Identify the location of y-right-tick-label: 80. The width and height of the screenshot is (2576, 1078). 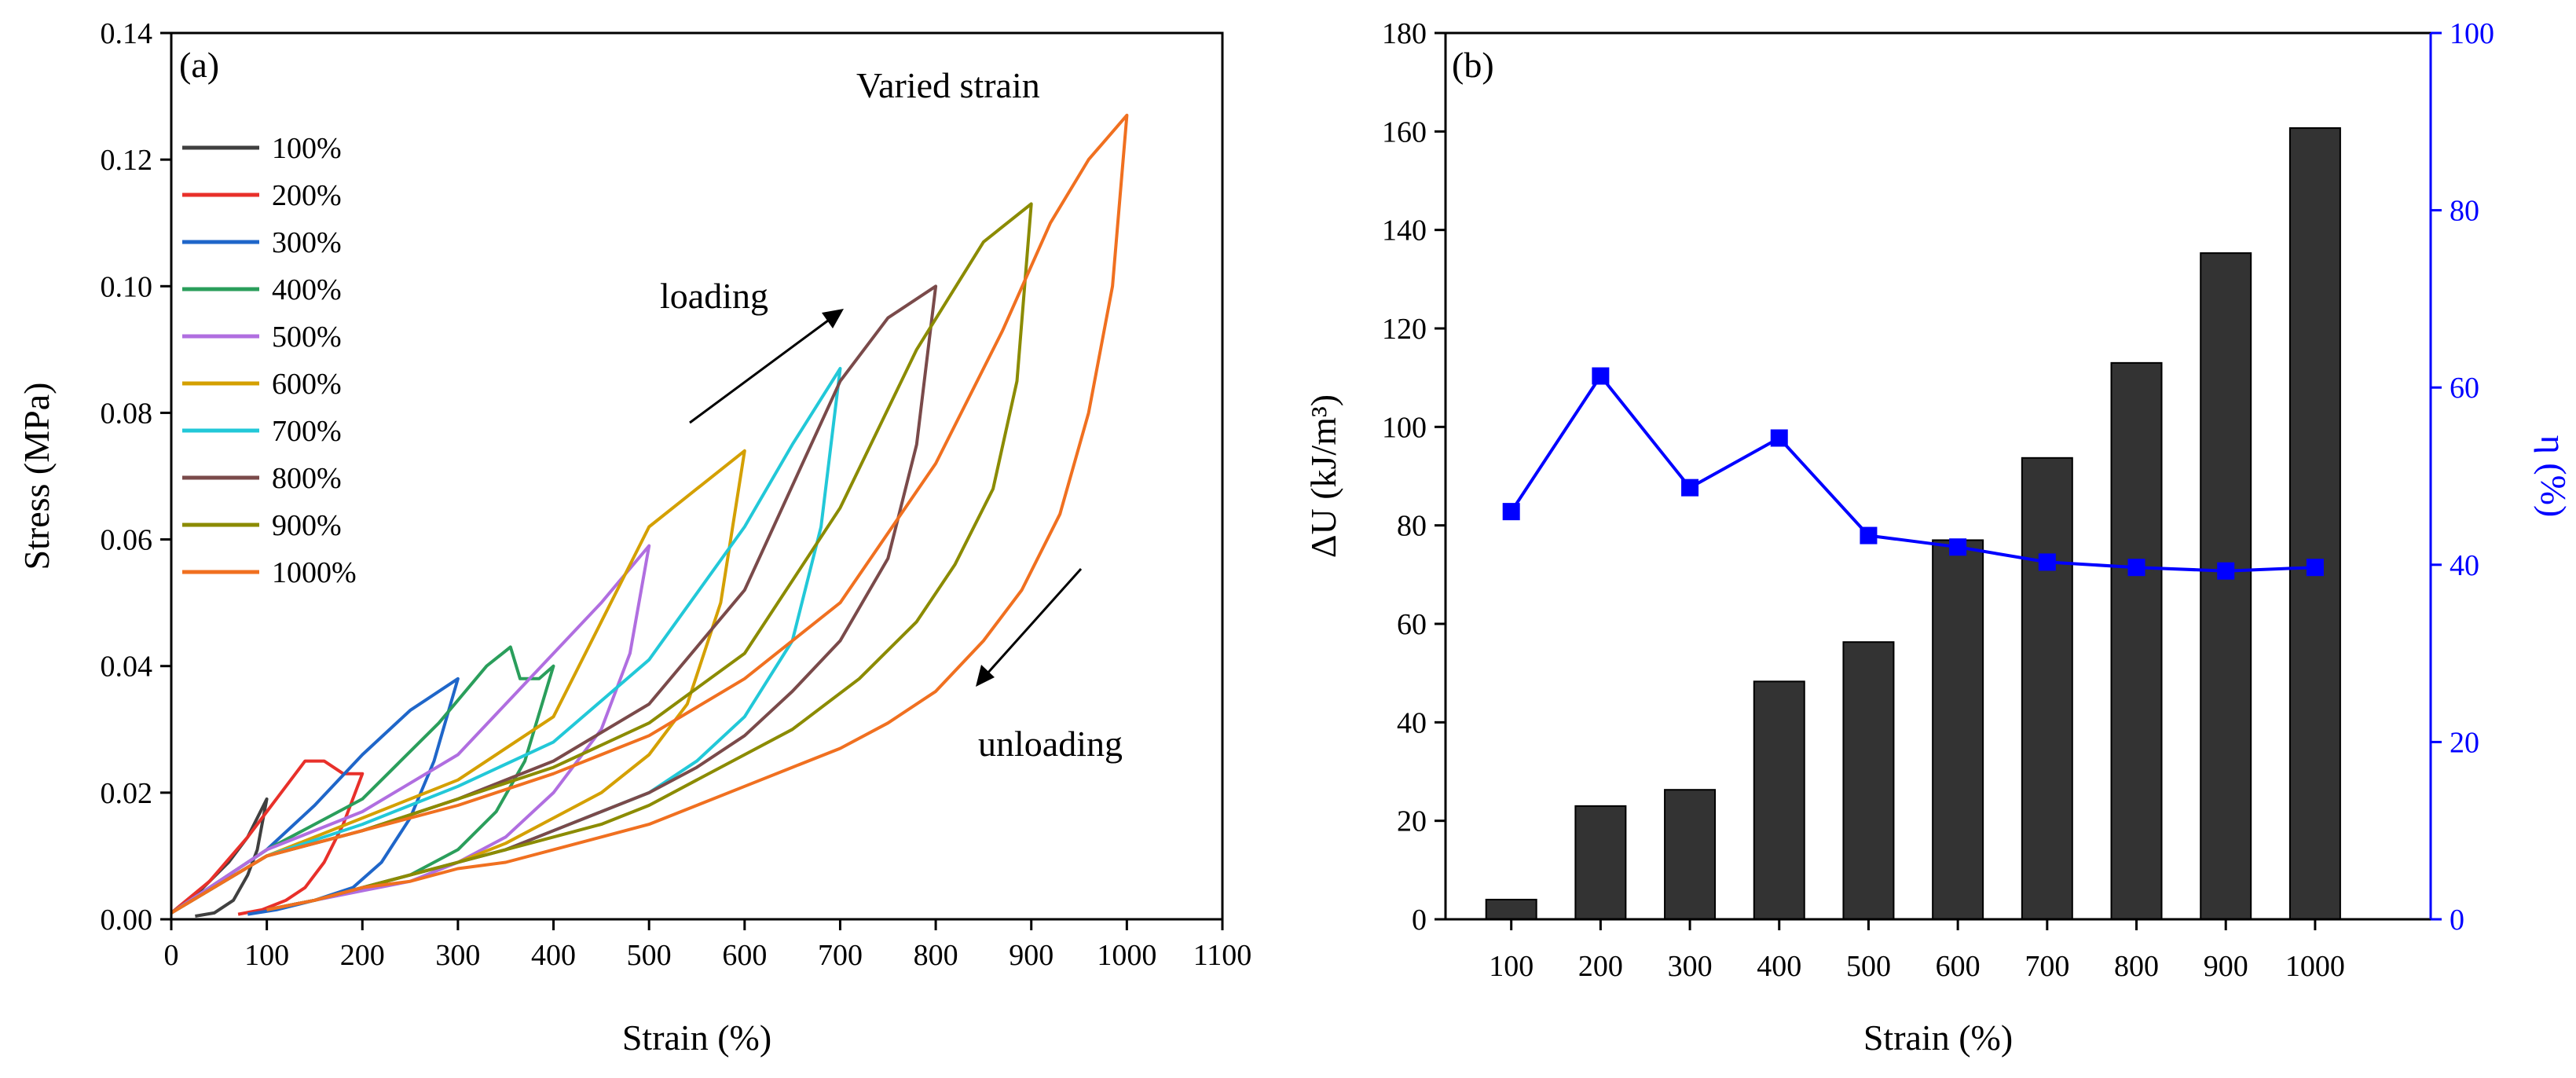
(2464, 211).